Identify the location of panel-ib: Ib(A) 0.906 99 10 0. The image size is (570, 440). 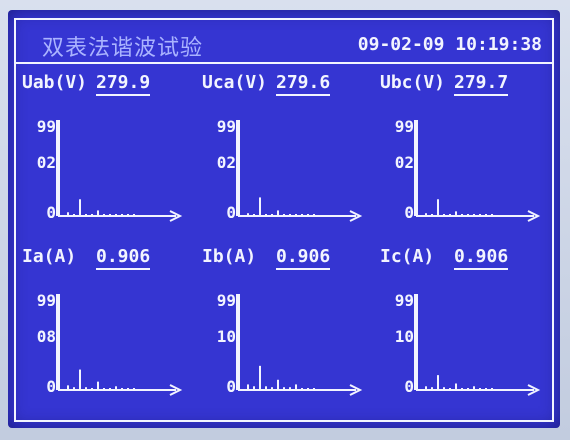
(286, 327).